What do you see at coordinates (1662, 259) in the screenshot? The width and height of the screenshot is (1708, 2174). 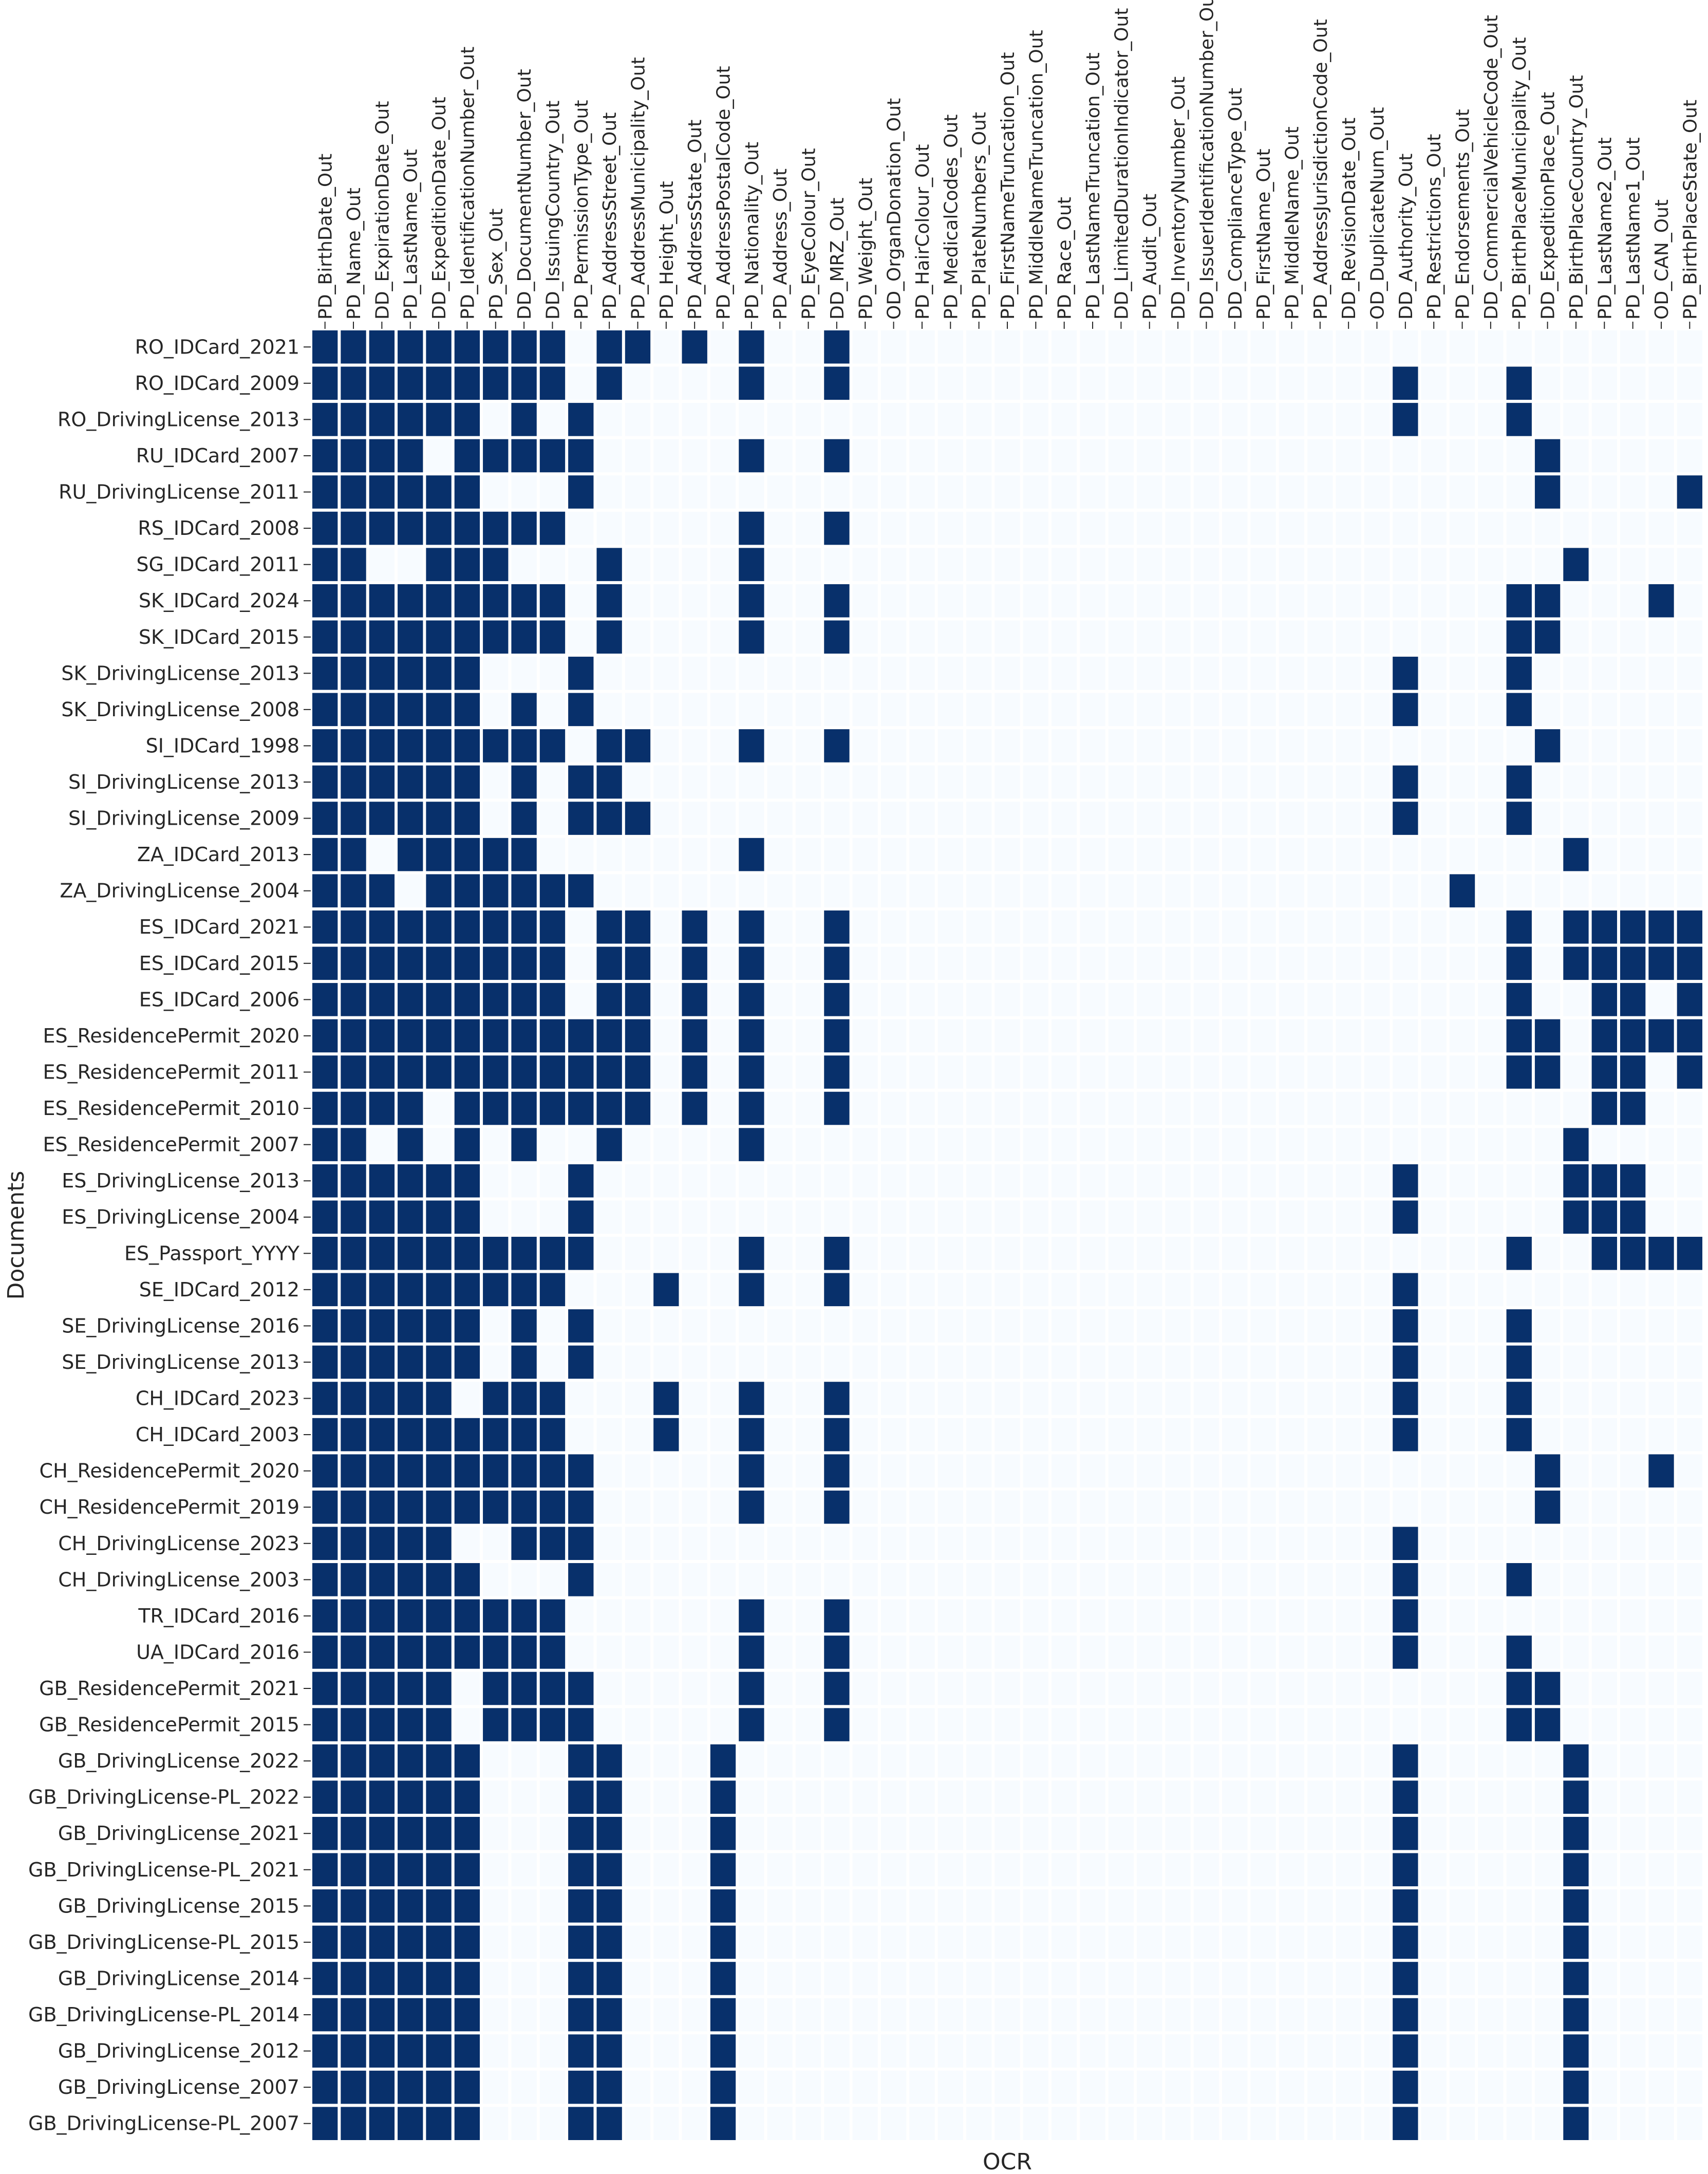 I see `column-tick-label: OD_CAN_Out` at bounding box center [1662, 259].